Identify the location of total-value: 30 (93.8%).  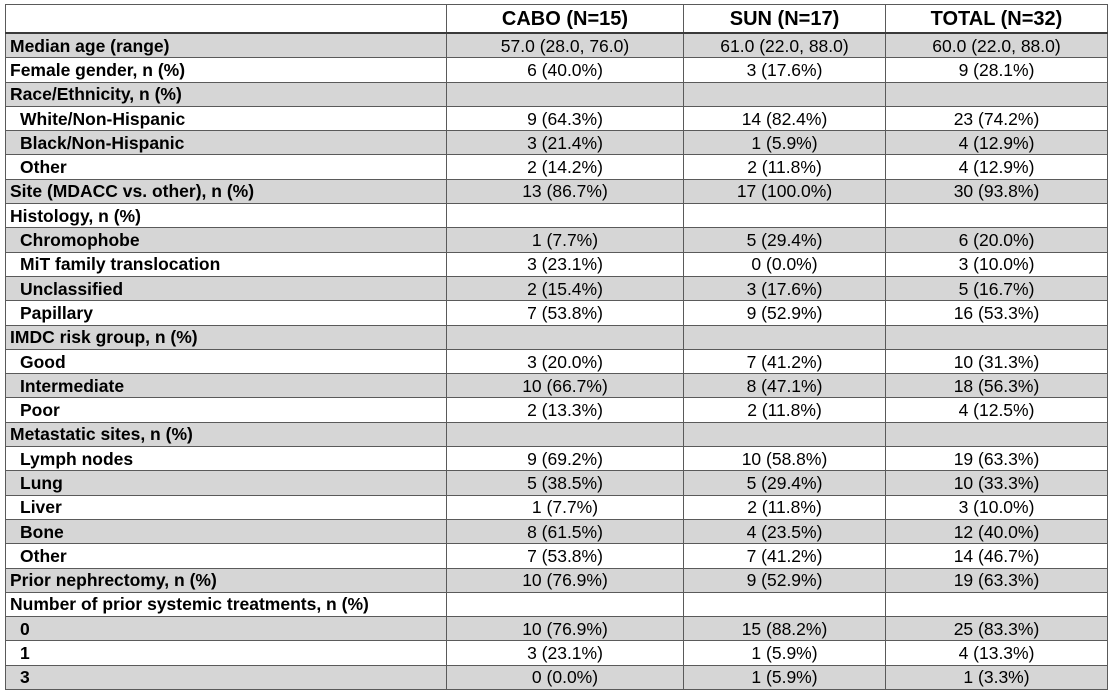
(996, 191).